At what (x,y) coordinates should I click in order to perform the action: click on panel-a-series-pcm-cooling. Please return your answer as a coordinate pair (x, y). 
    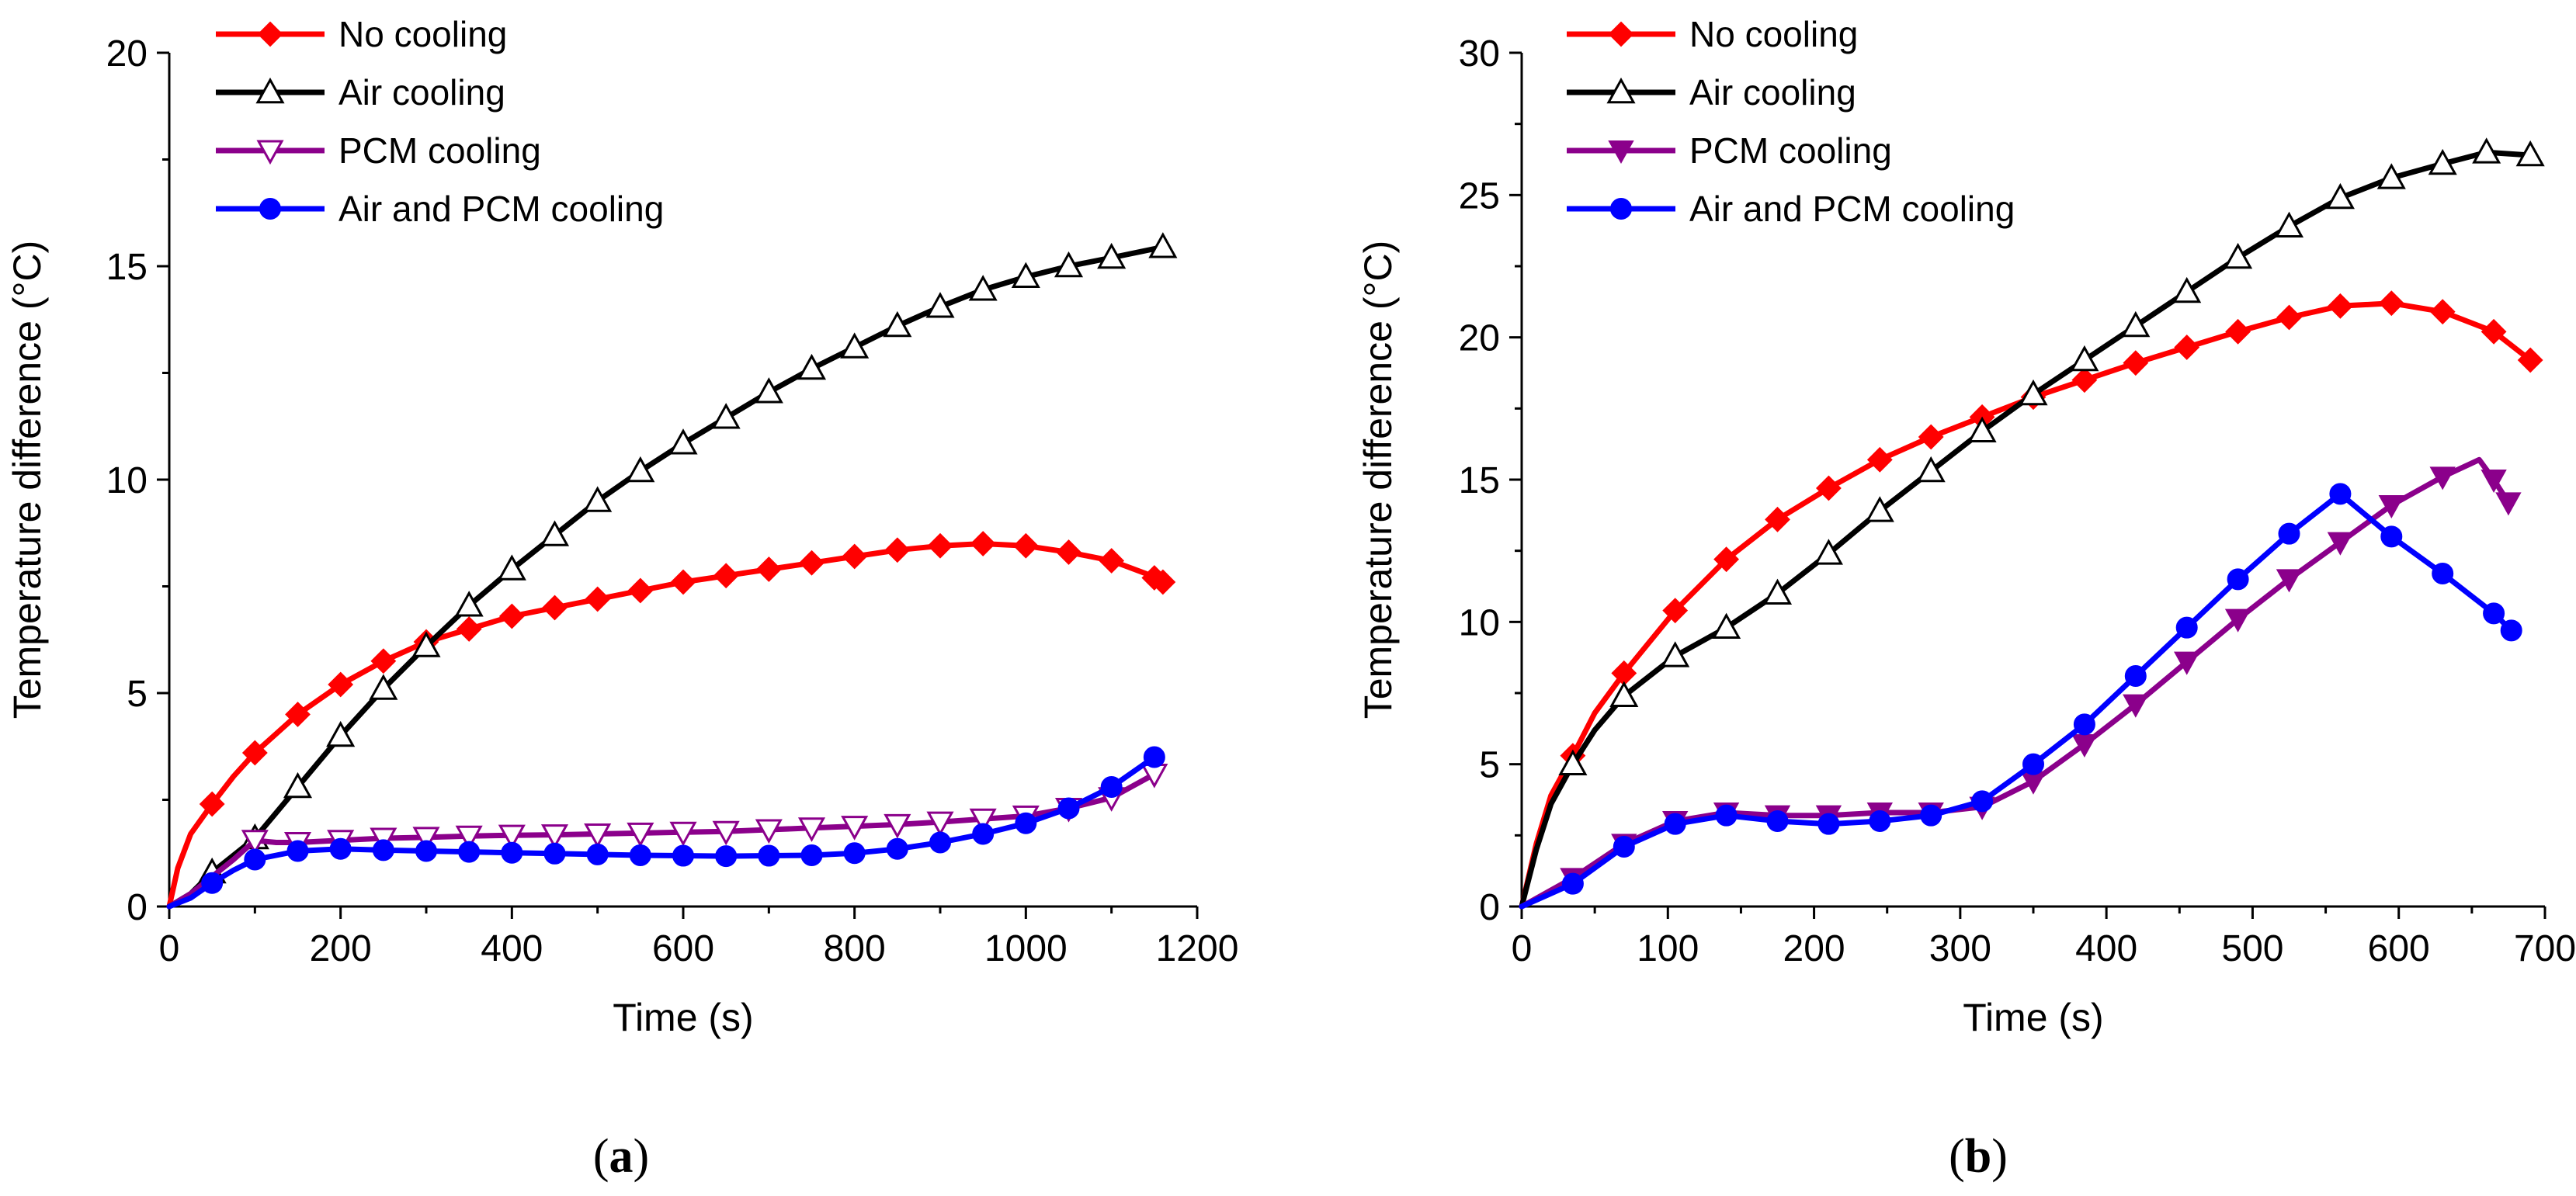
    Looking at the image, I should click on (667, 837).